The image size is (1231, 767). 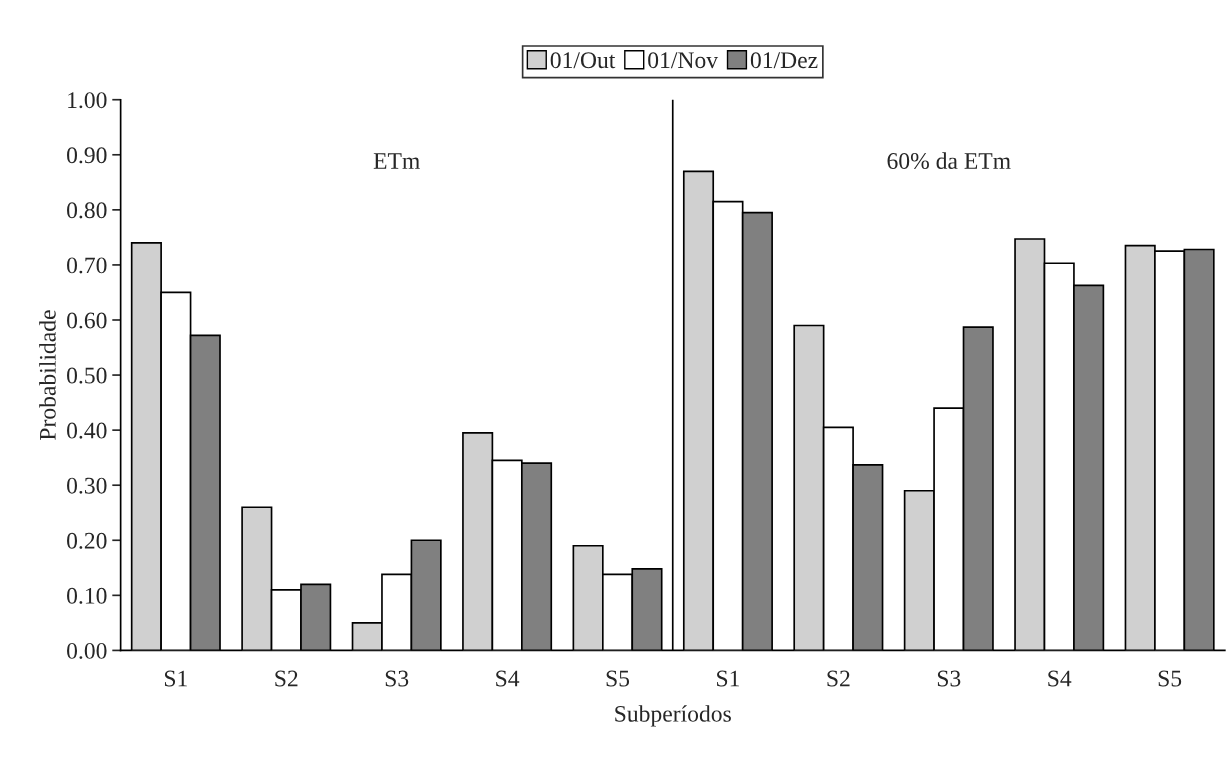 What do you see at coordinates (949, 161) in the screenshot?
I see `annotation: 60% da ETm` at bounding box center [949, 161].